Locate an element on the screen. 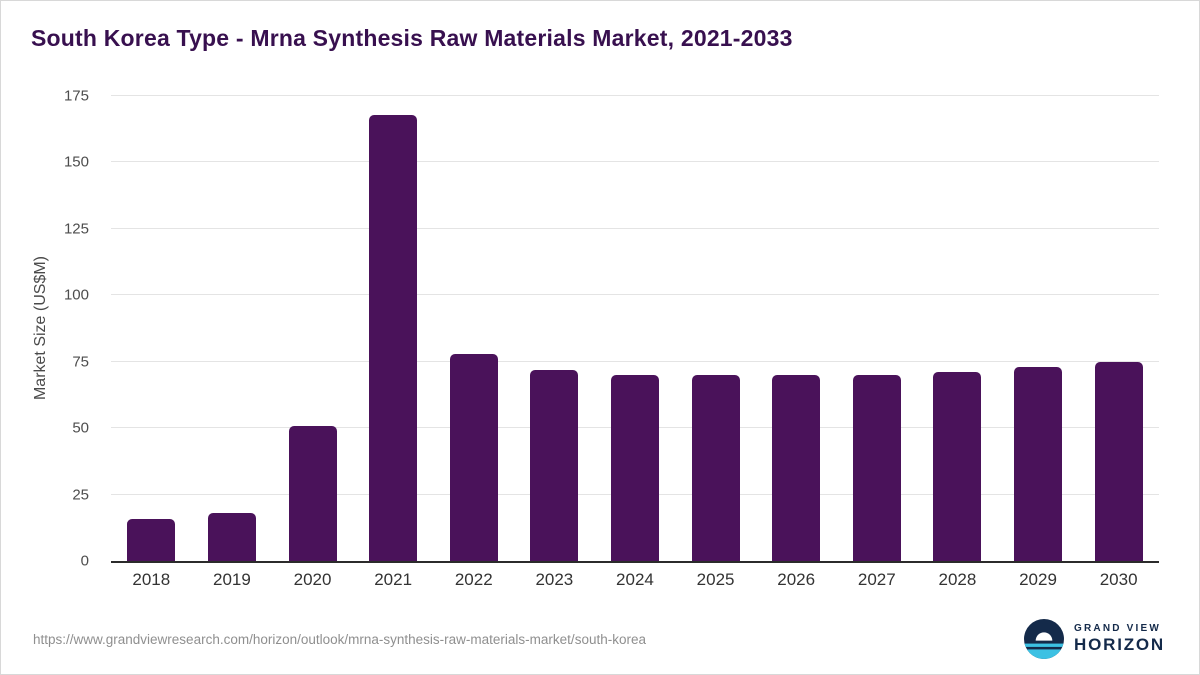 The width and height of the screenshot is (1200, 675). y-tick-label-0: 0 is located at coordinates (84, 561).